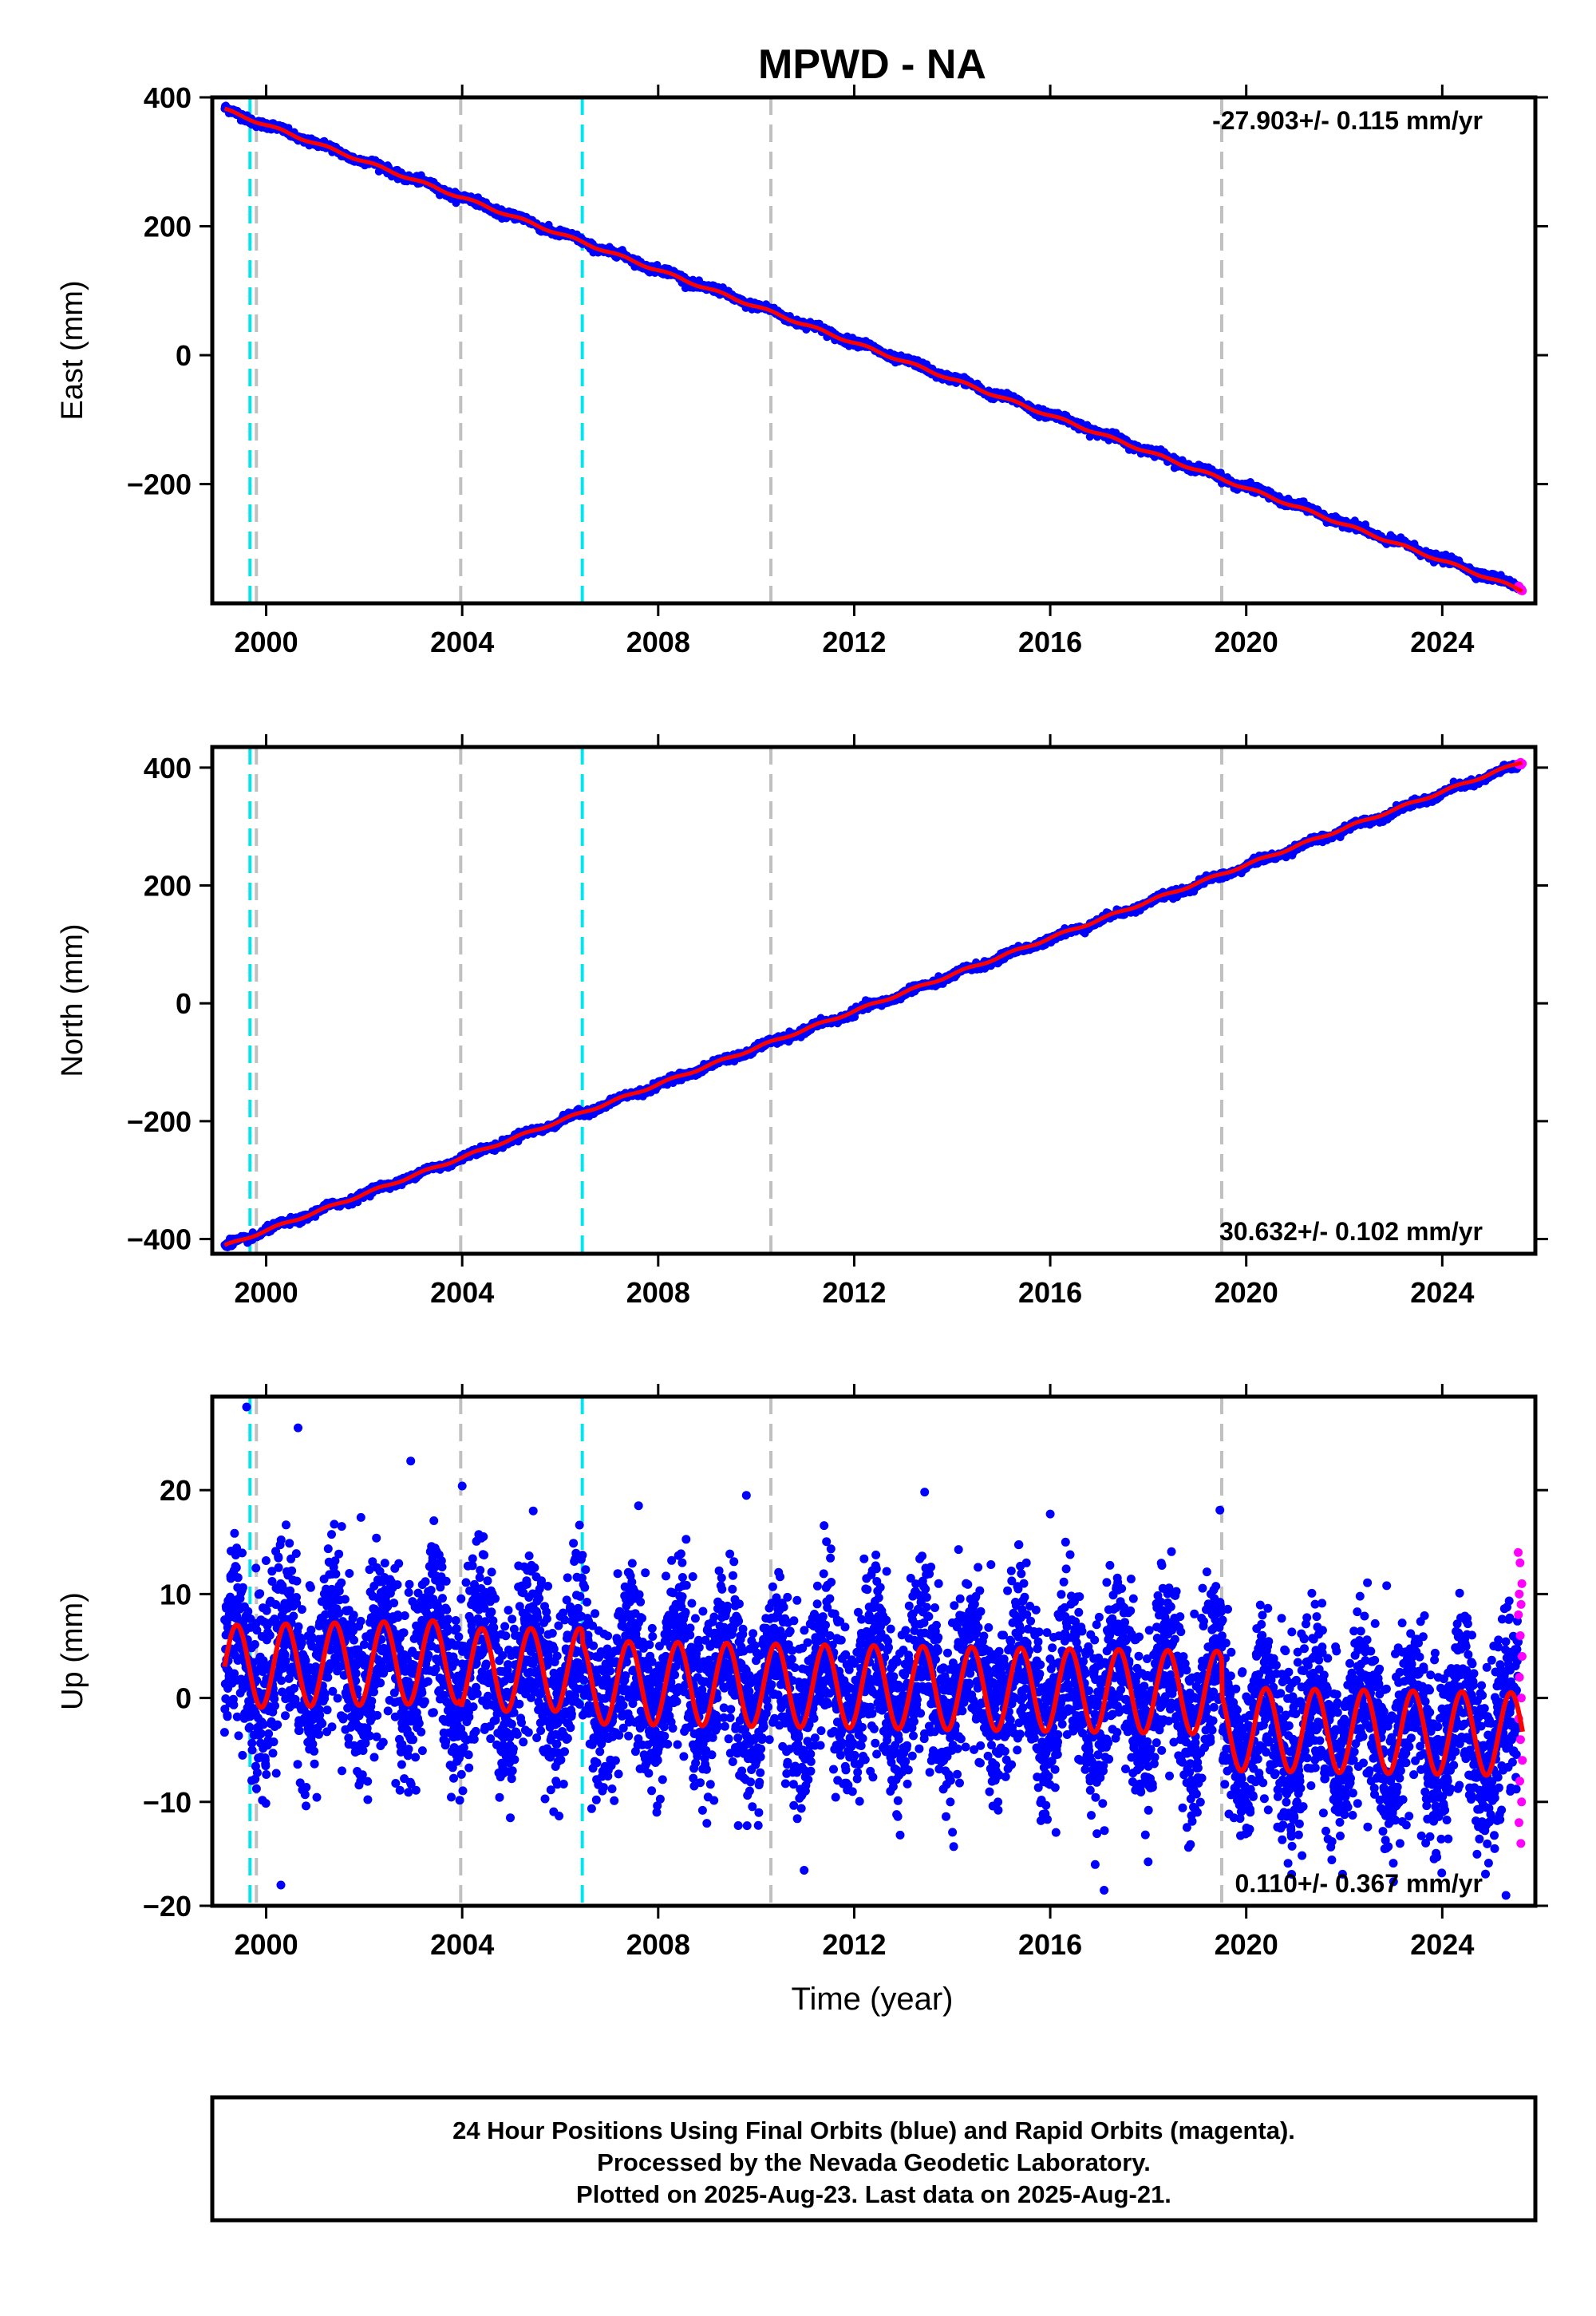 This screenshot has height=2316, width=1596. I want to click on x-tick-label: 2000, so click(266, 642).